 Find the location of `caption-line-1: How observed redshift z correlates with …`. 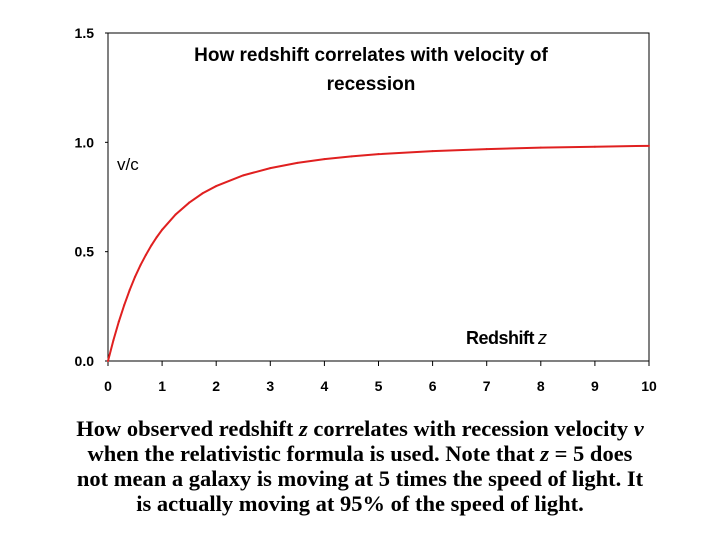

caption-line-1: How observed redshift z correlates with … is located at coordinates (360, 428).